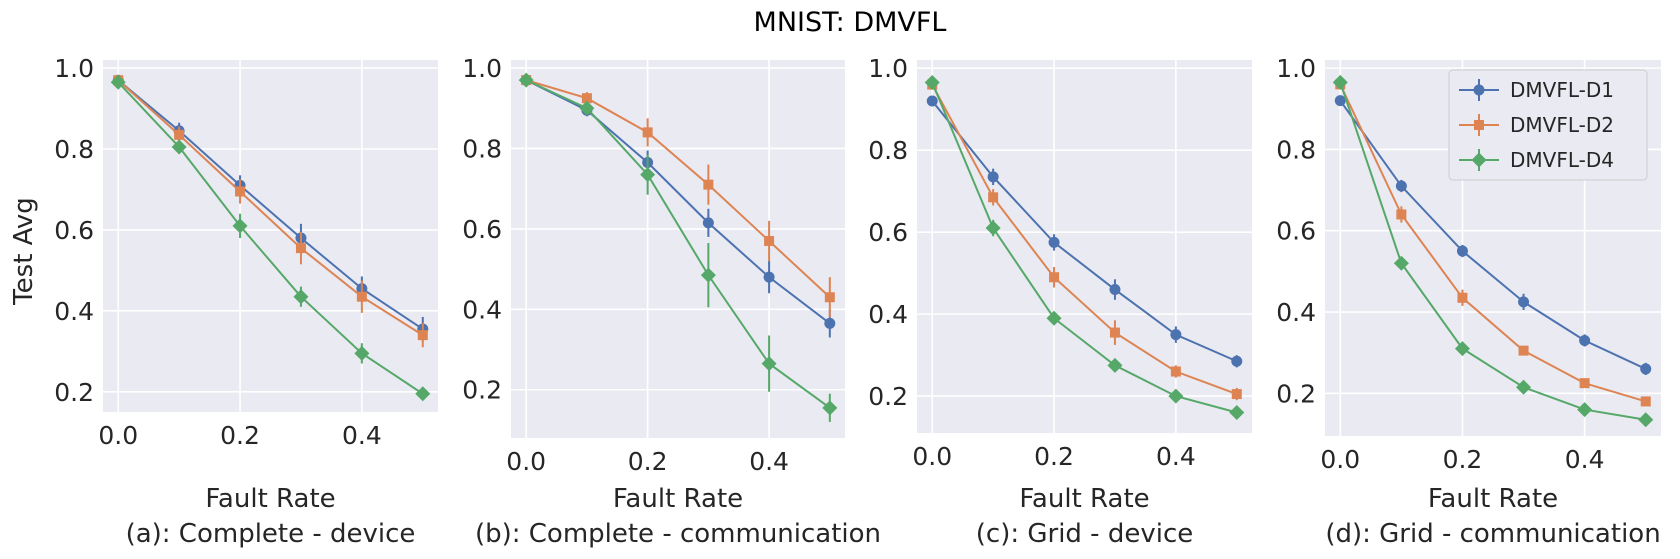  I want to click on legend-item: DMVFL-D1, so click(1536, 90).